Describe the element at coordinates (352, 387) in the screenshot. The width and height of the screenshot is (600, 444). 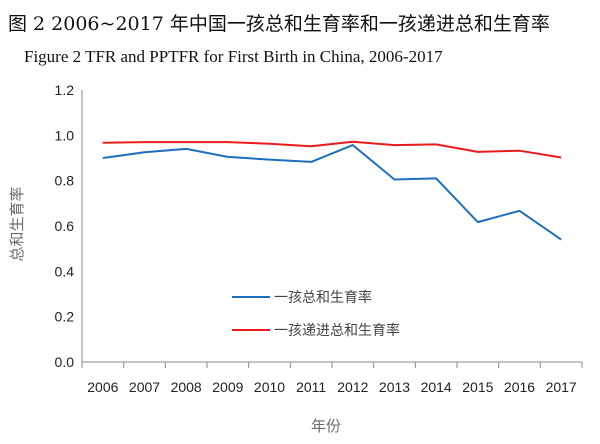
I see `x-tick-label: 2012` at that location.